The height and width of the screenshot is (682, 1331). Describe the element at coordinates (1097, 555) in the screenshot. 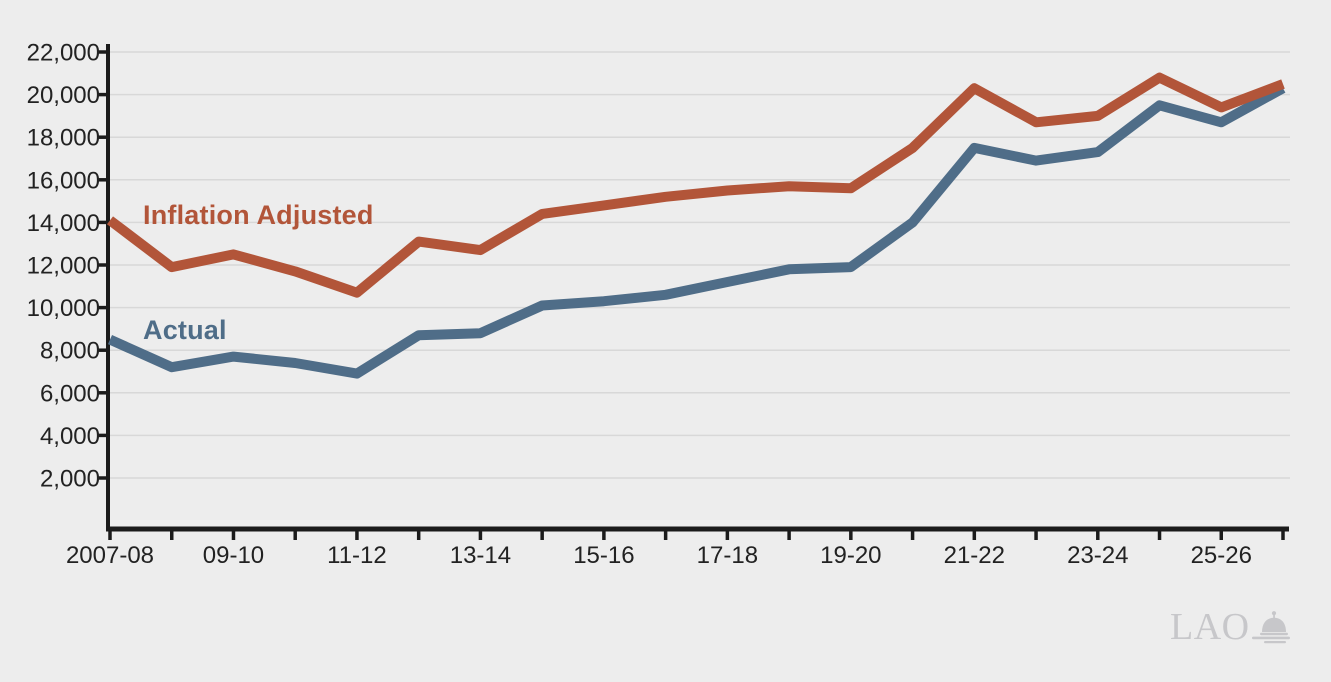

I see `x-axis-tick-label: 23-24` at that location.